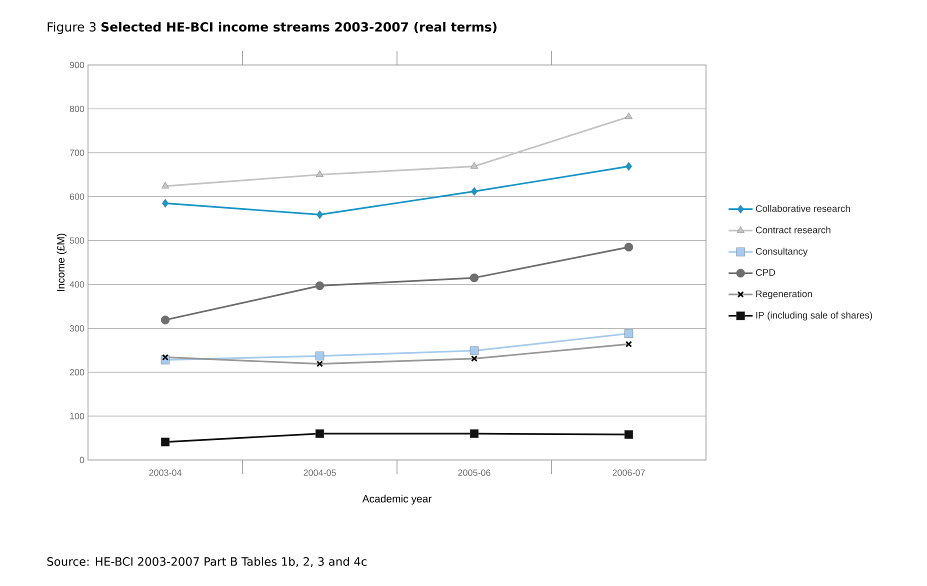  I want to click on legend-label: Collaborative research, so click(803, 208).